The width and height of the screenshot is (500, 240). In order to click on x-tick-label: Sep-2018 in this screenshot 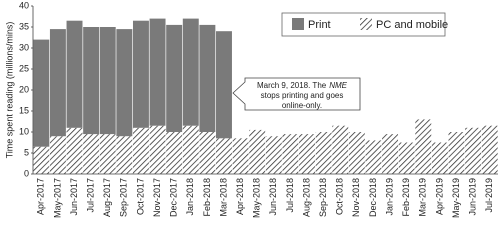, I will do `click(323, 197)`.